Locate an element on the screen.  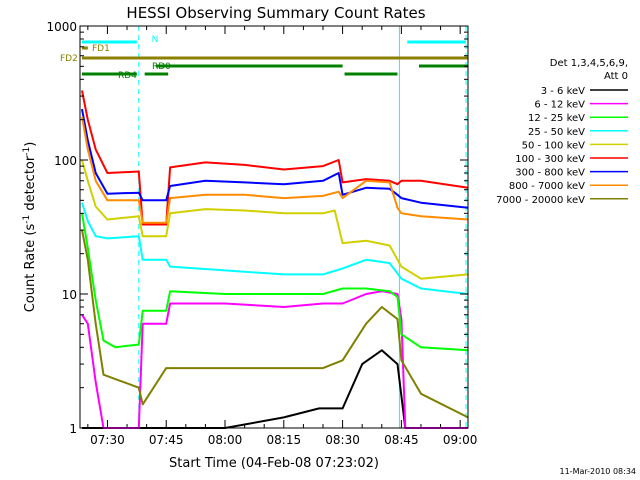
flag-bars: N FD1 FD2 RD0 RD4 is located at coordinates (264, 58).